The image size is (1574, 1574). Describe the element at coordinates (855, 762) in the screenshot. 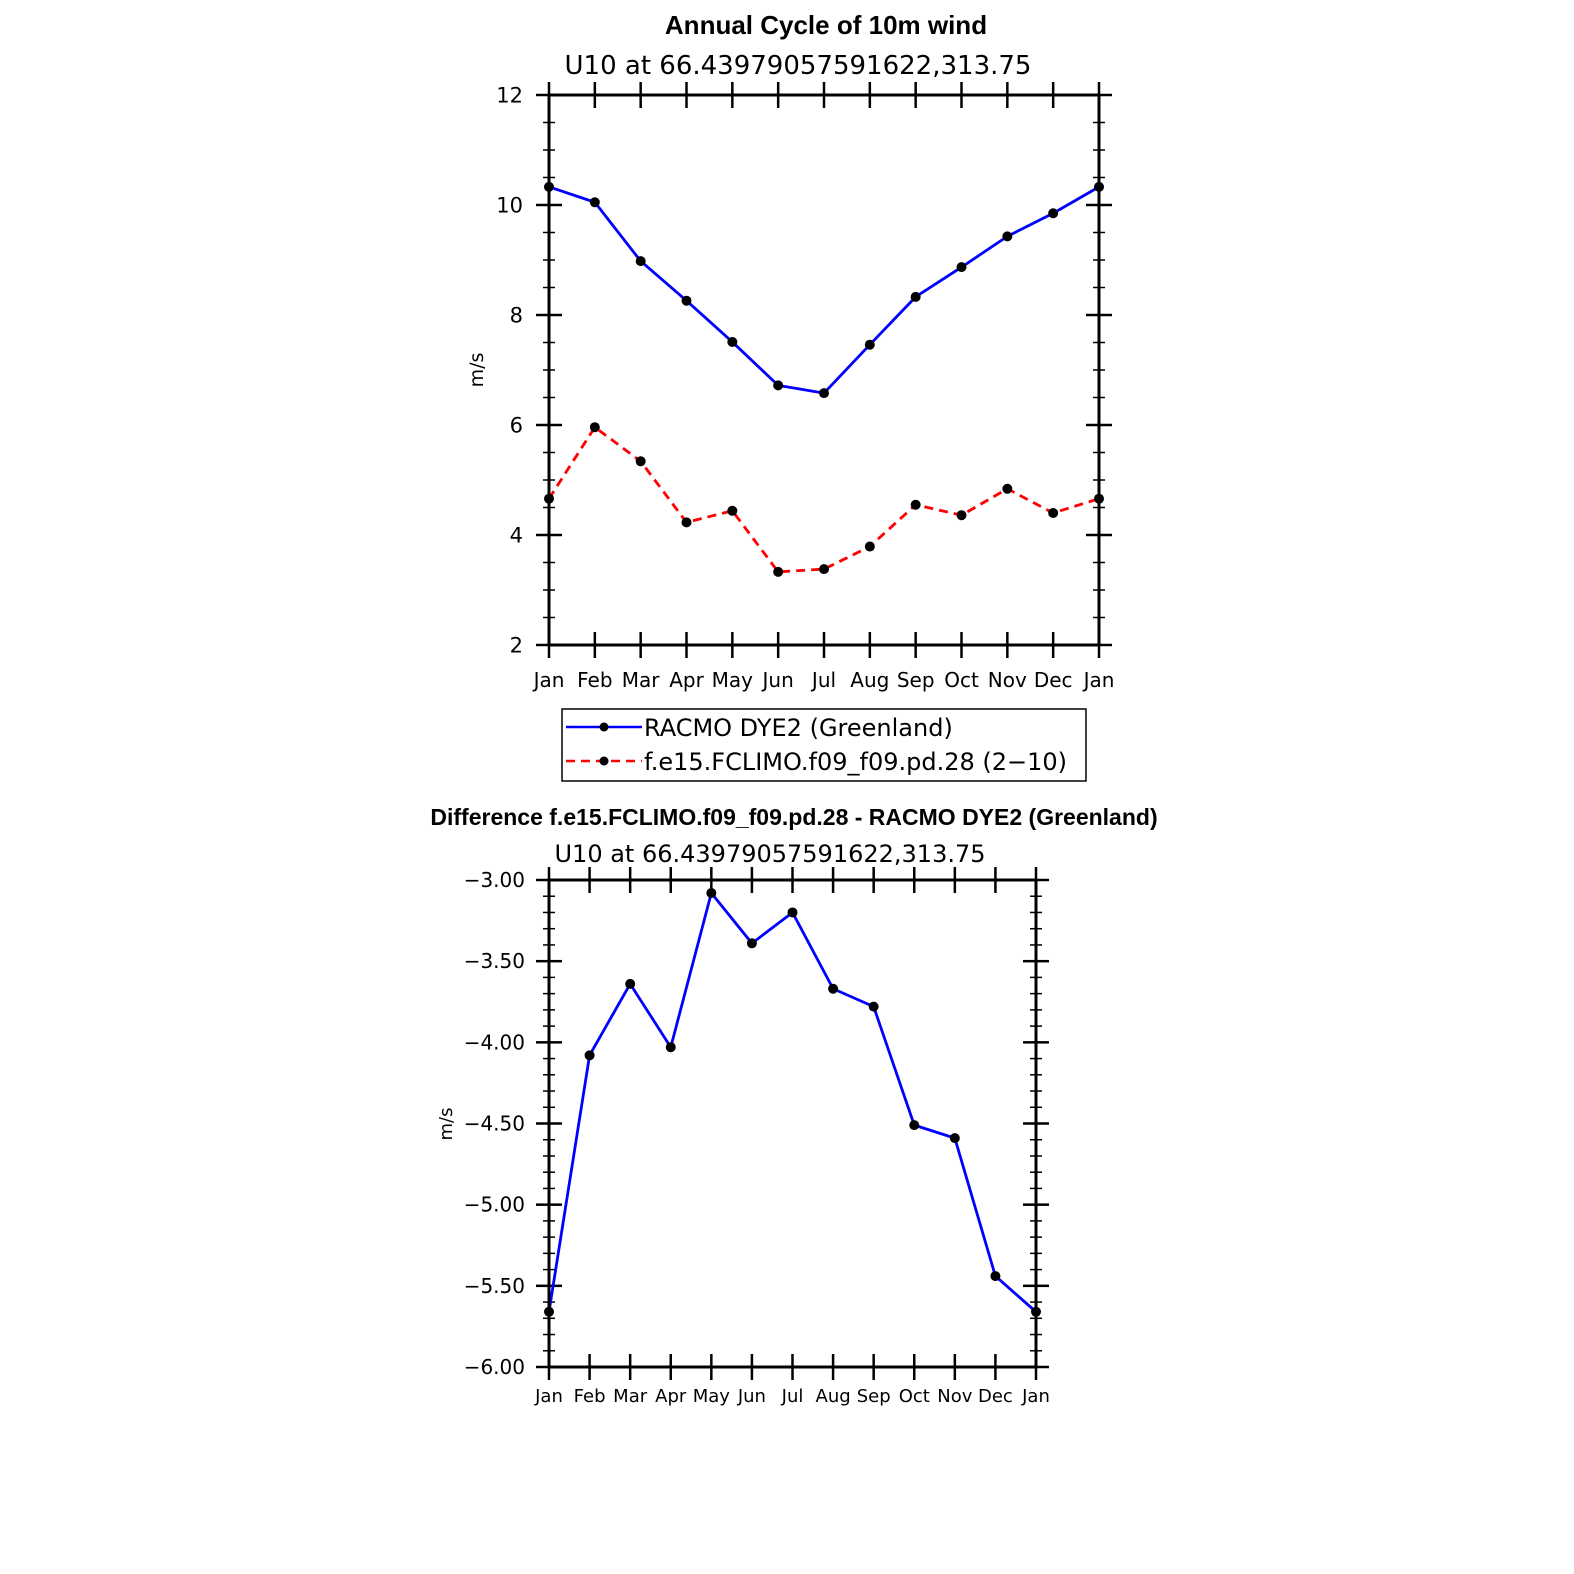

I see `legend-label-model: f.e15.FCLIMO.f09_f09.pd.28 (2−10)` at that location.